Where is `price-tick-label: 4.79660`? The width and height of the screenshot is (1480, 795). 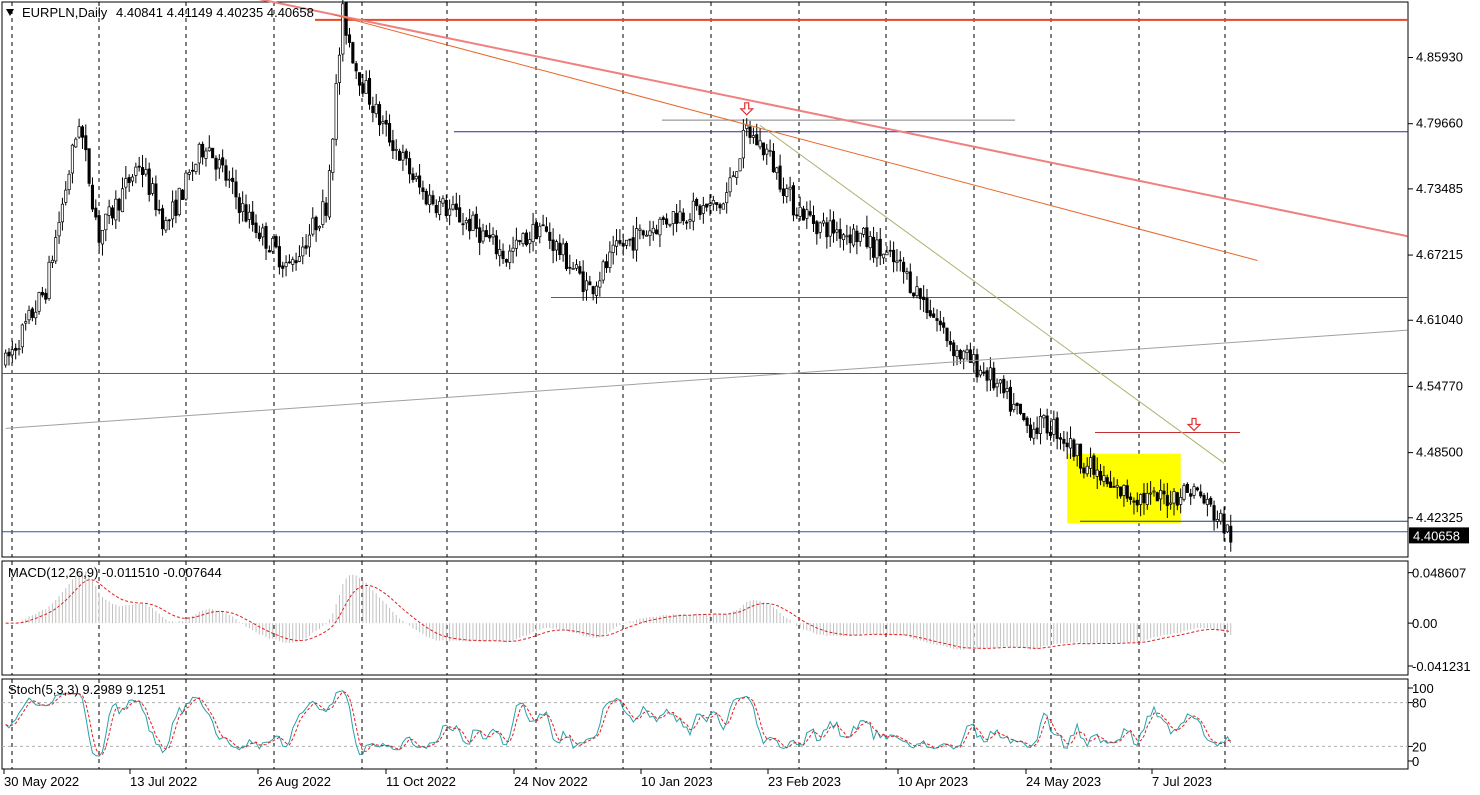 price-tick-label: 4.79660 is located at coordinates (1439, 123).